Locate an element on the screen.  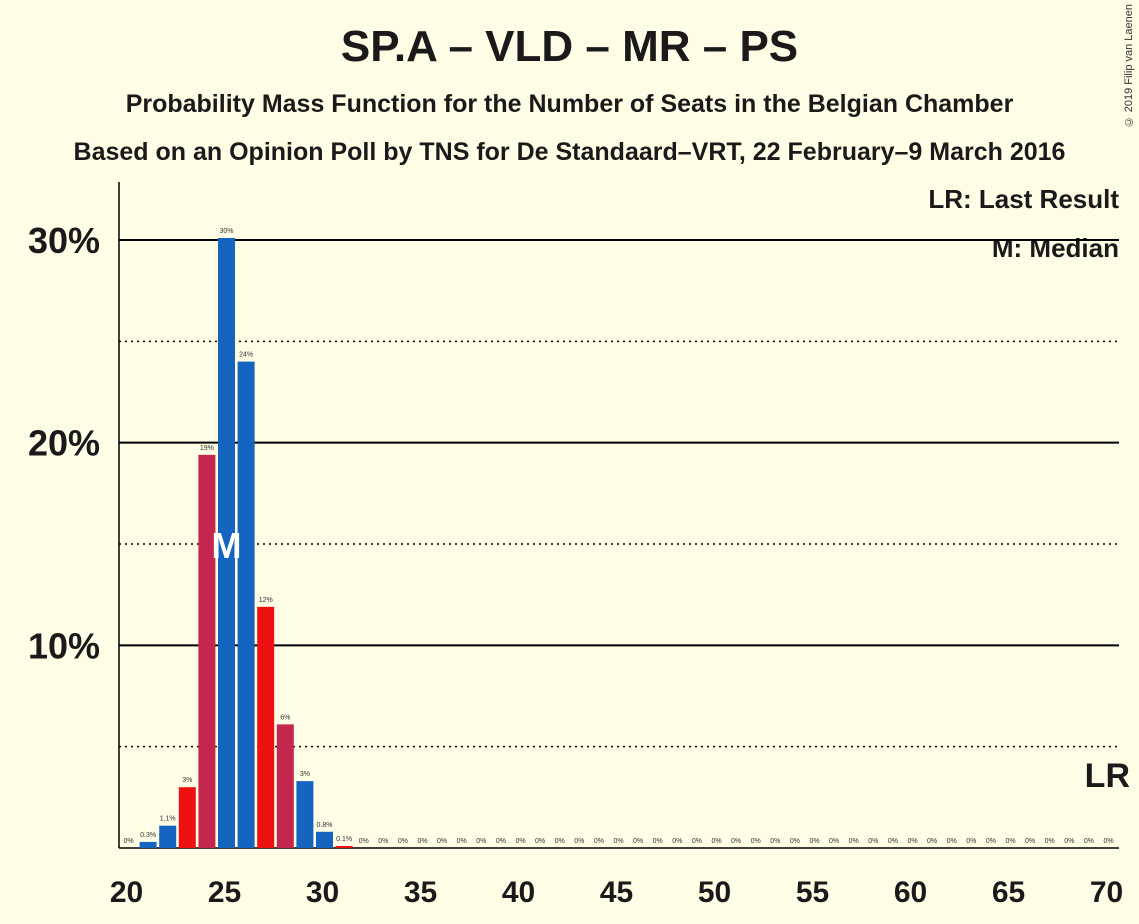
x-tick-label: 70 is located at coordinates (1106, 892).